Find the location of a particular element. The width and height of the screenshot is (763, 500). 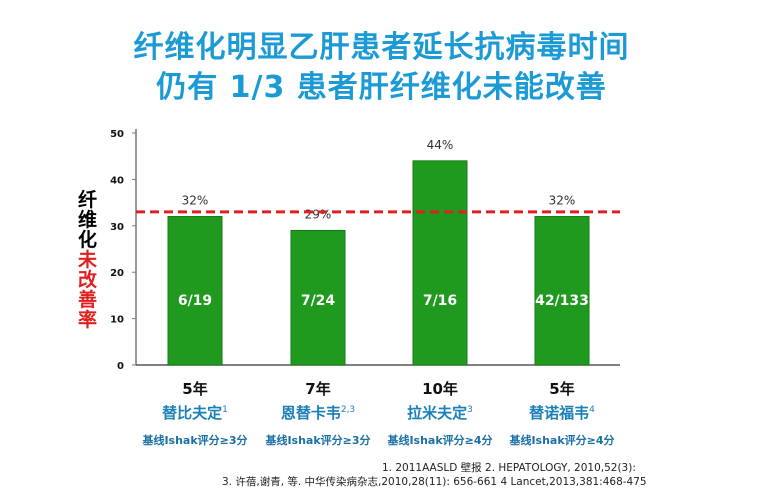

x-label-years: 10年 is located at coordinates (440, 389).